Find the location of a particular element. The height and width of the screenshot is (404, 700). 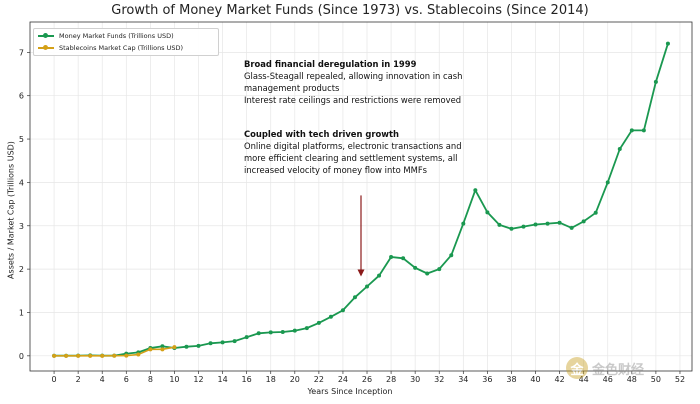

x-tick-label: 42 is located at coordinates (560, 379).